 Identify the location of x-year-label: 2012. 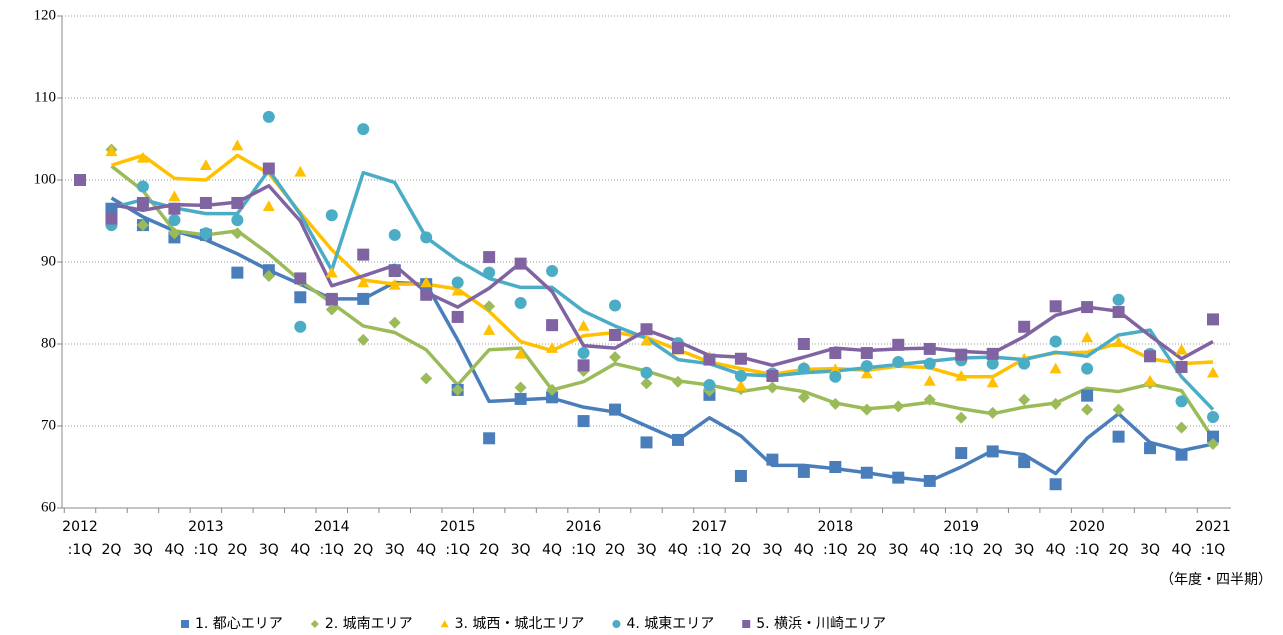
(80, 527).